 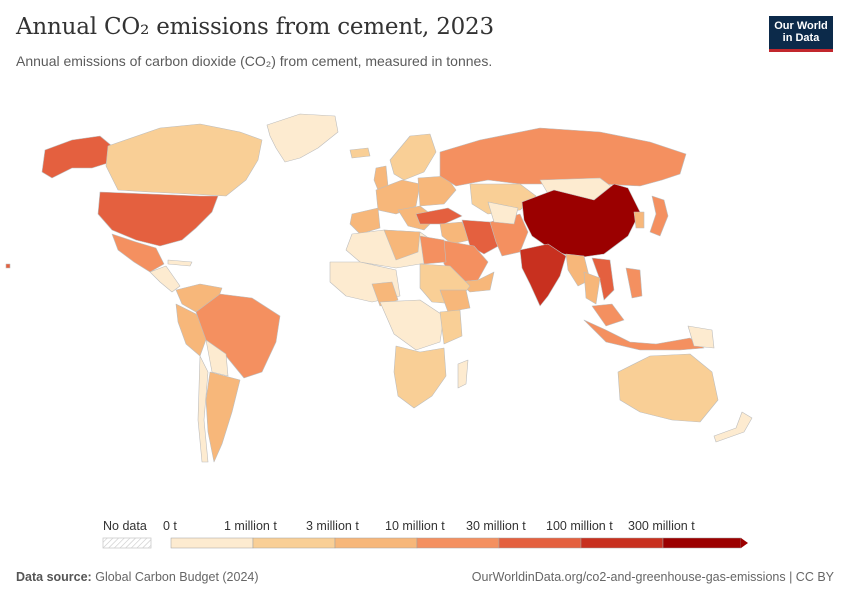 What do you see at coordinates (801, 26) in the screenshot?
I see `logo-line1: Our World` at bounding box center [801, 26].